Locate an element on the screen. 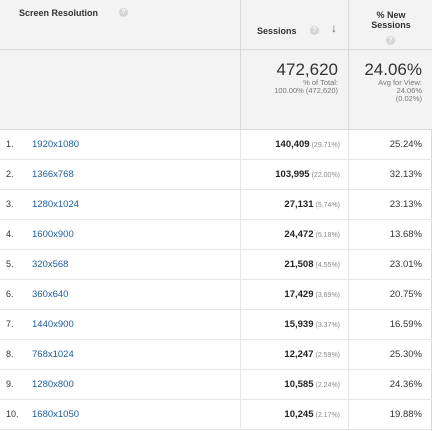 Image resolution: width=432 pixels, height=431 pixels. row-index: 3. is located at coordinates (10, 204).